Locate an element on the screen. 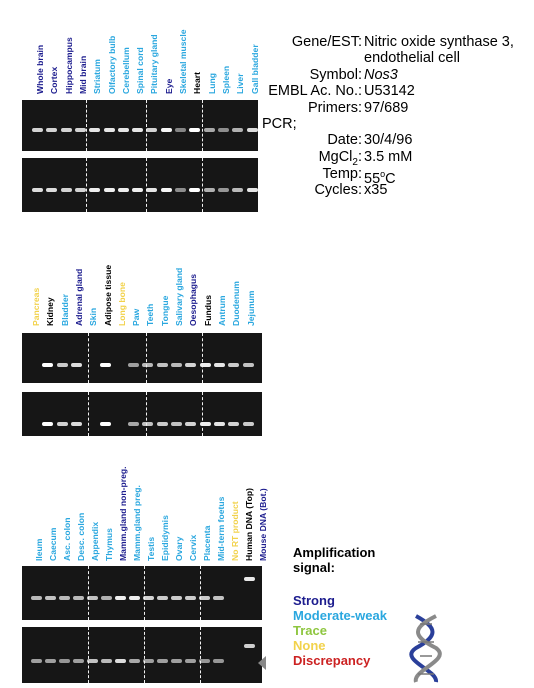 The width and height of the screenshot is (534, 688). panel-3-gel-top is located at coordinates (142, 593).